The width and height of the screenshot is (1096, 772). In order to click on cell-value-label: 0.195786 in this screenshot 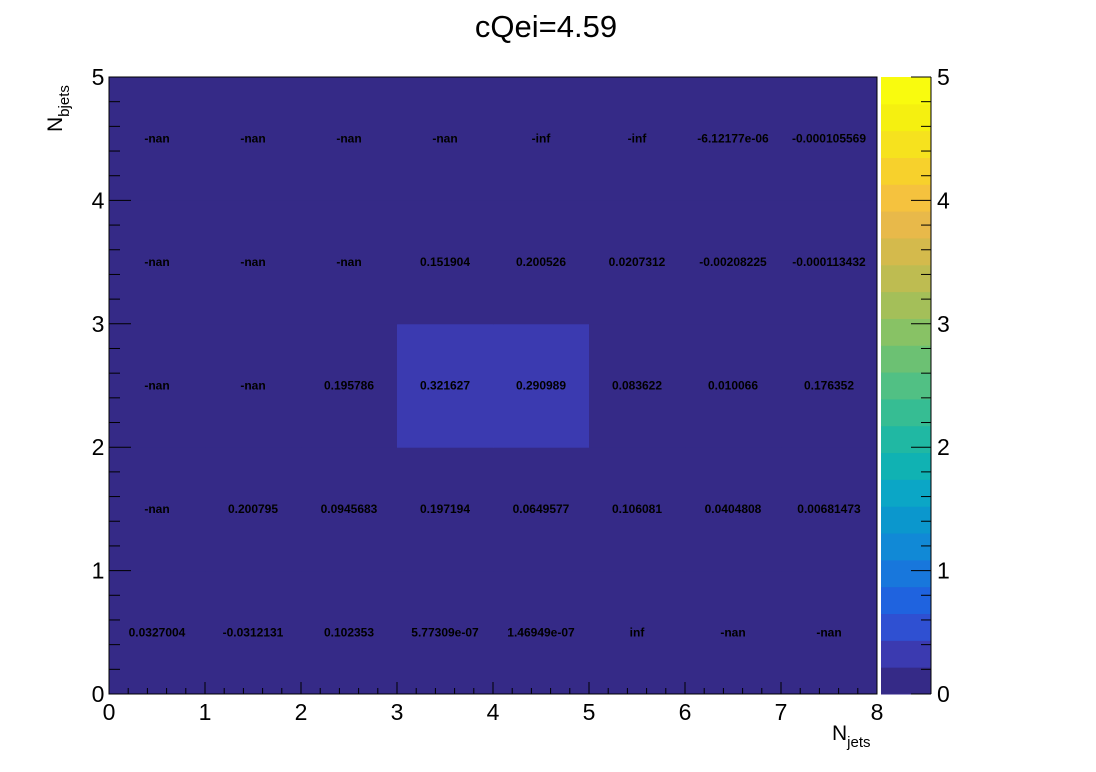, I will do `click(349, 386)`.